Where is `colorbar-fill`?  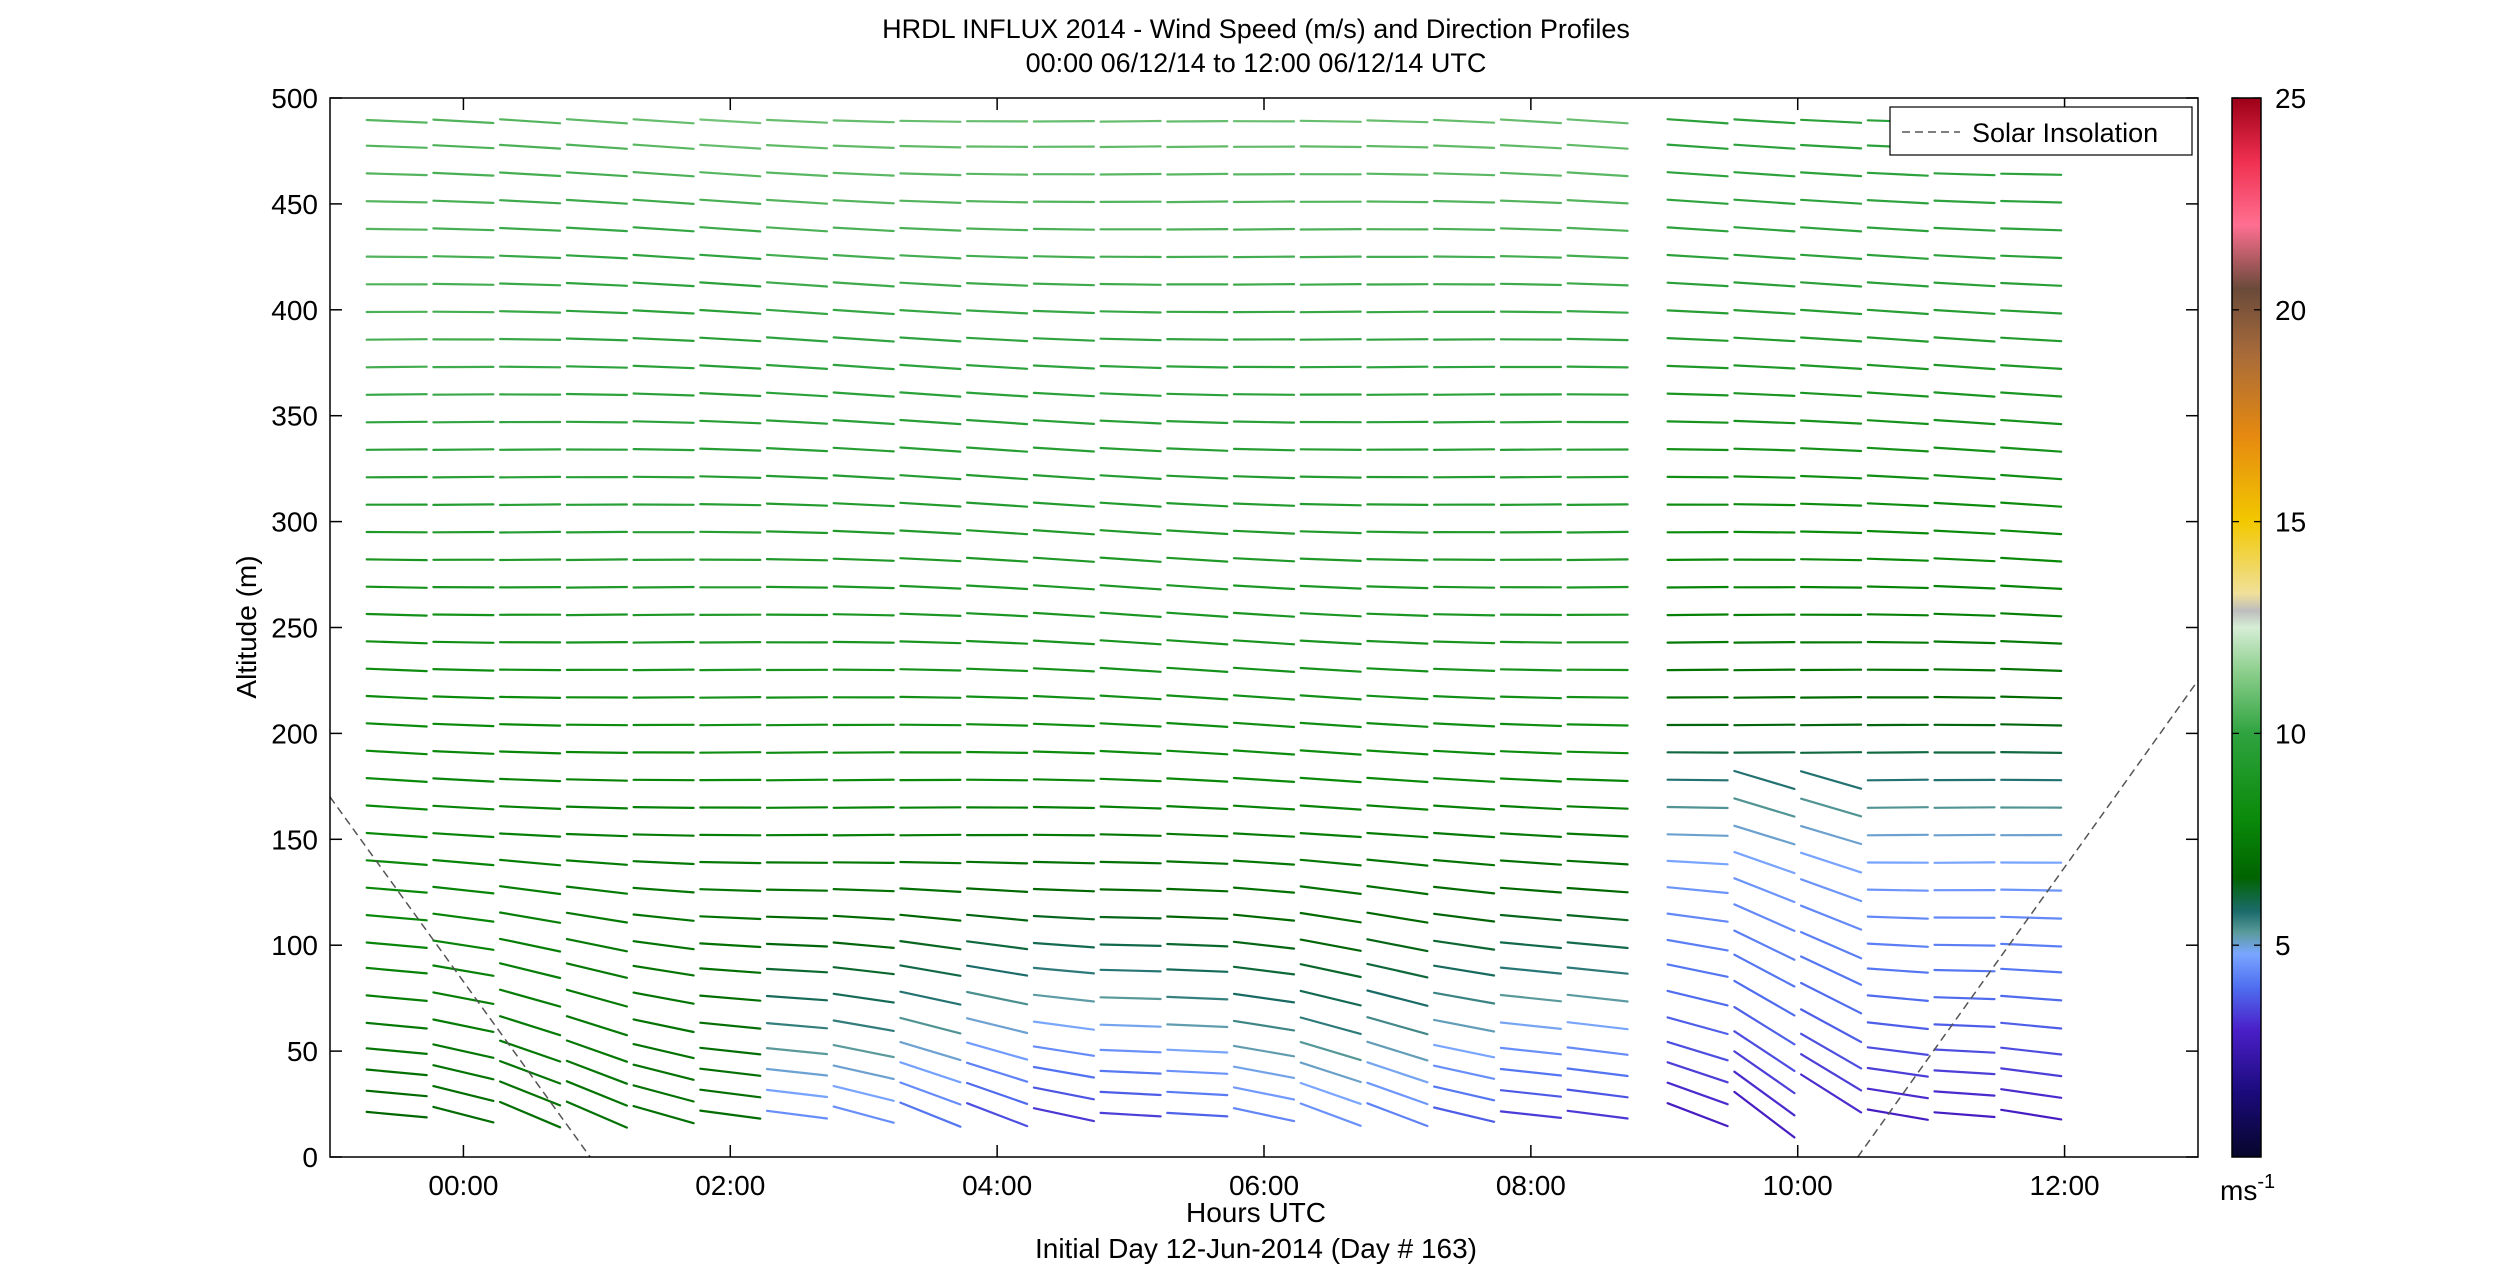 colorbar-fill is located at coordinates (2246, 627).